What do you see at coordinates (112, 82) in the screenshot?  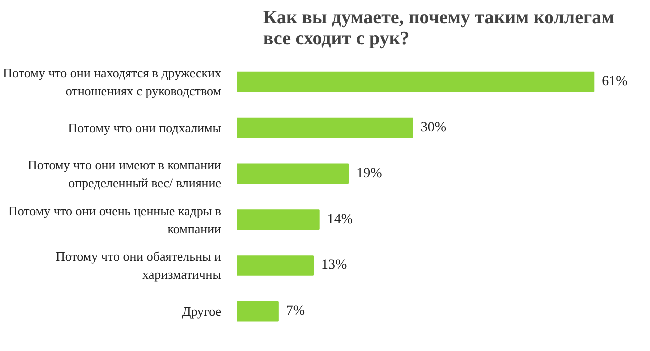 I see `y-tick-label: Потому что они находятся в дружеских отношениях с руководством` at bounding box center [112, 82].